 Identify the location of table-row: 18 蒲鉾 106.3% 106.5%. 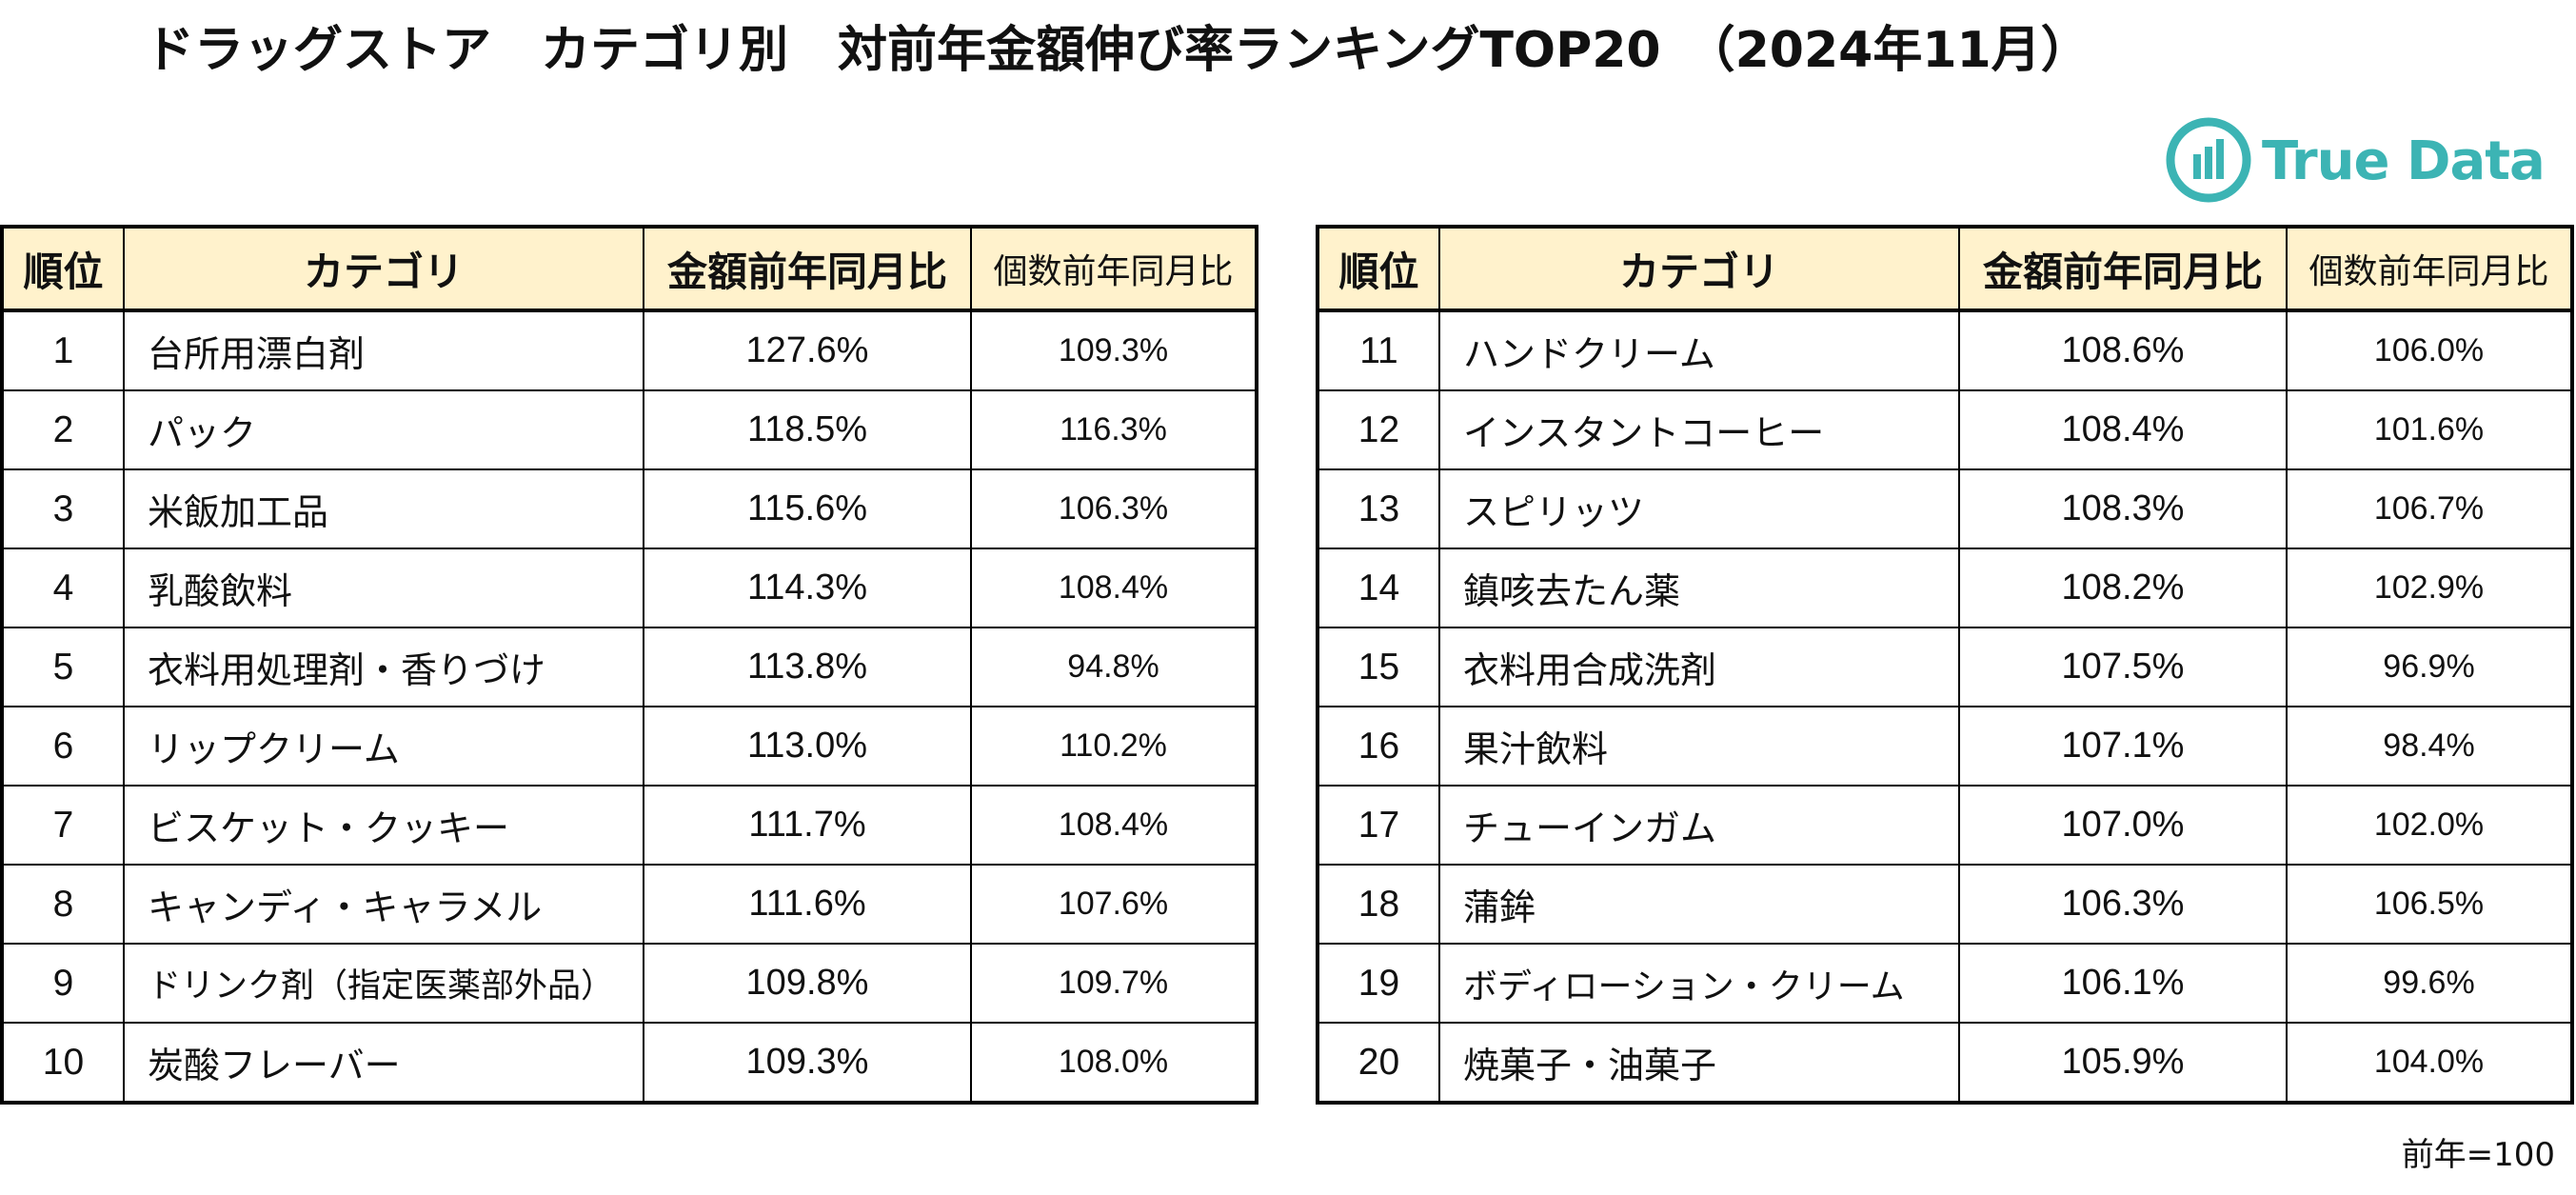
(1945, 904).